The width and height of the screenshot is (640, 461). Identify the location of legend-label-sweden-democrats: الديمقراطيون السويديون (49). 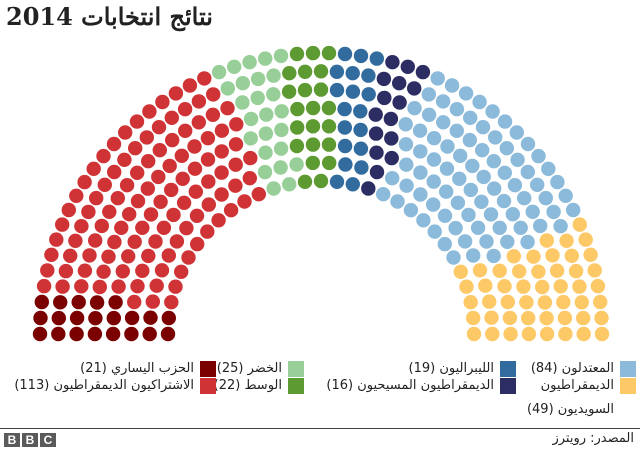
(570, 397).